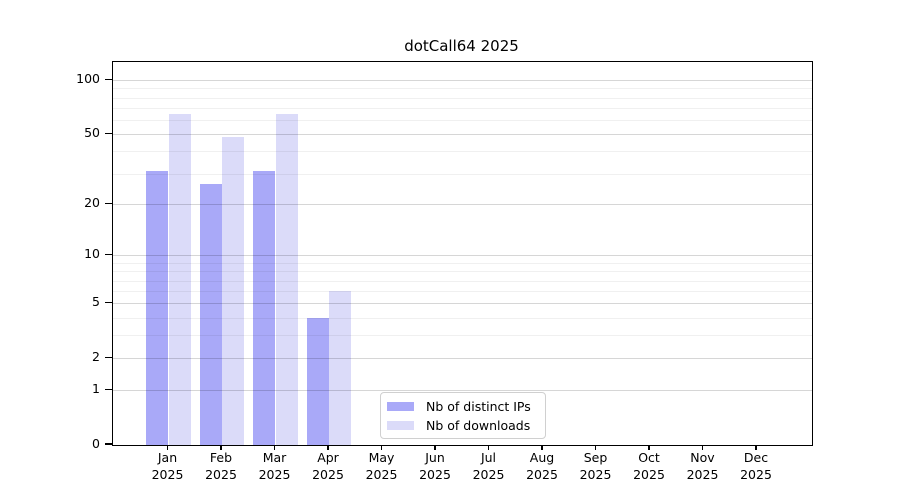 The width and height of the screenshot is (900, 500). Describe the element at coordinates (275, 466) in the screenshot. I see `x-tick-label-mar: Mar 2025` at that location.